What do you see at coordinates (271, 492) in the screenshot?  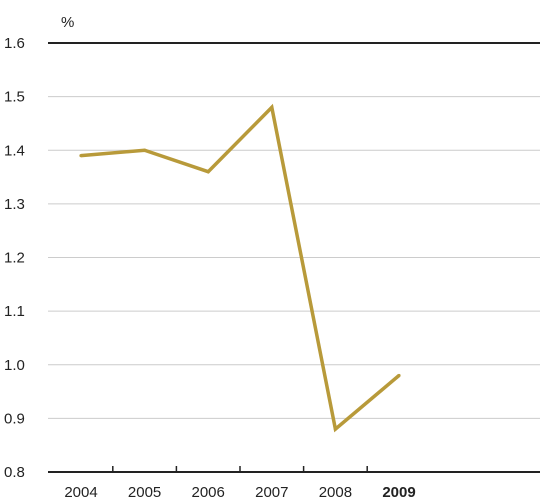 I see `x-tick-label-2007: 2007` at bounding box center [271, 492].